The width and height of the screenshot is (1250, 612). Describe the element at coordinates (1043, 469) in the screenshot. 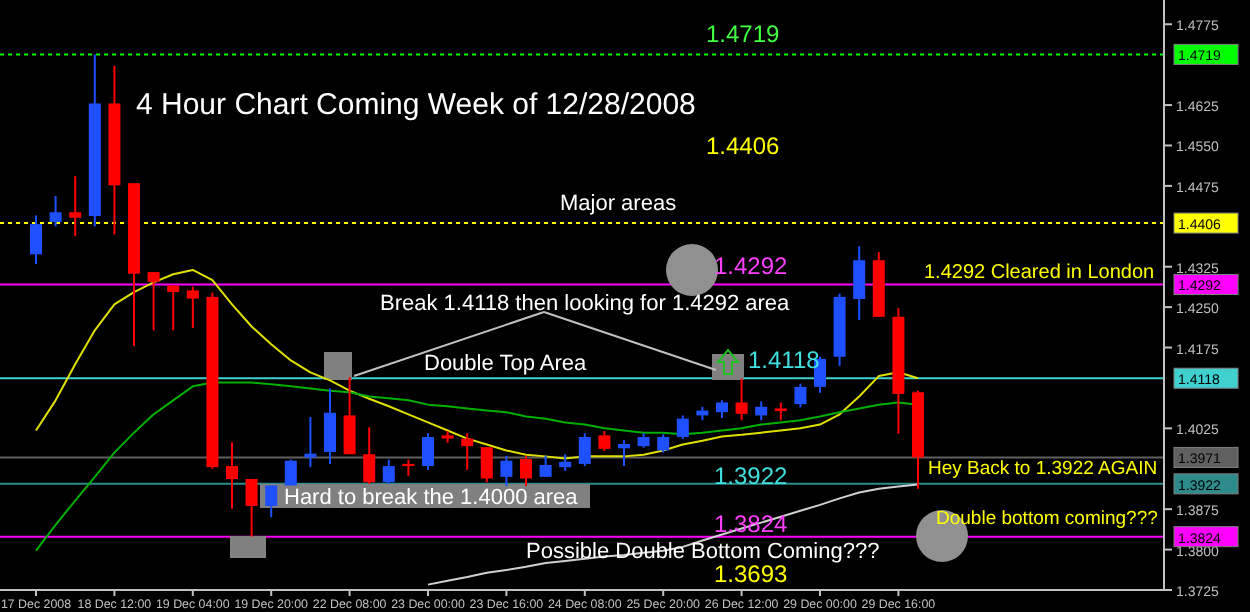

I see `text: Hey Back to 1.3922 AGAIN` at that location.